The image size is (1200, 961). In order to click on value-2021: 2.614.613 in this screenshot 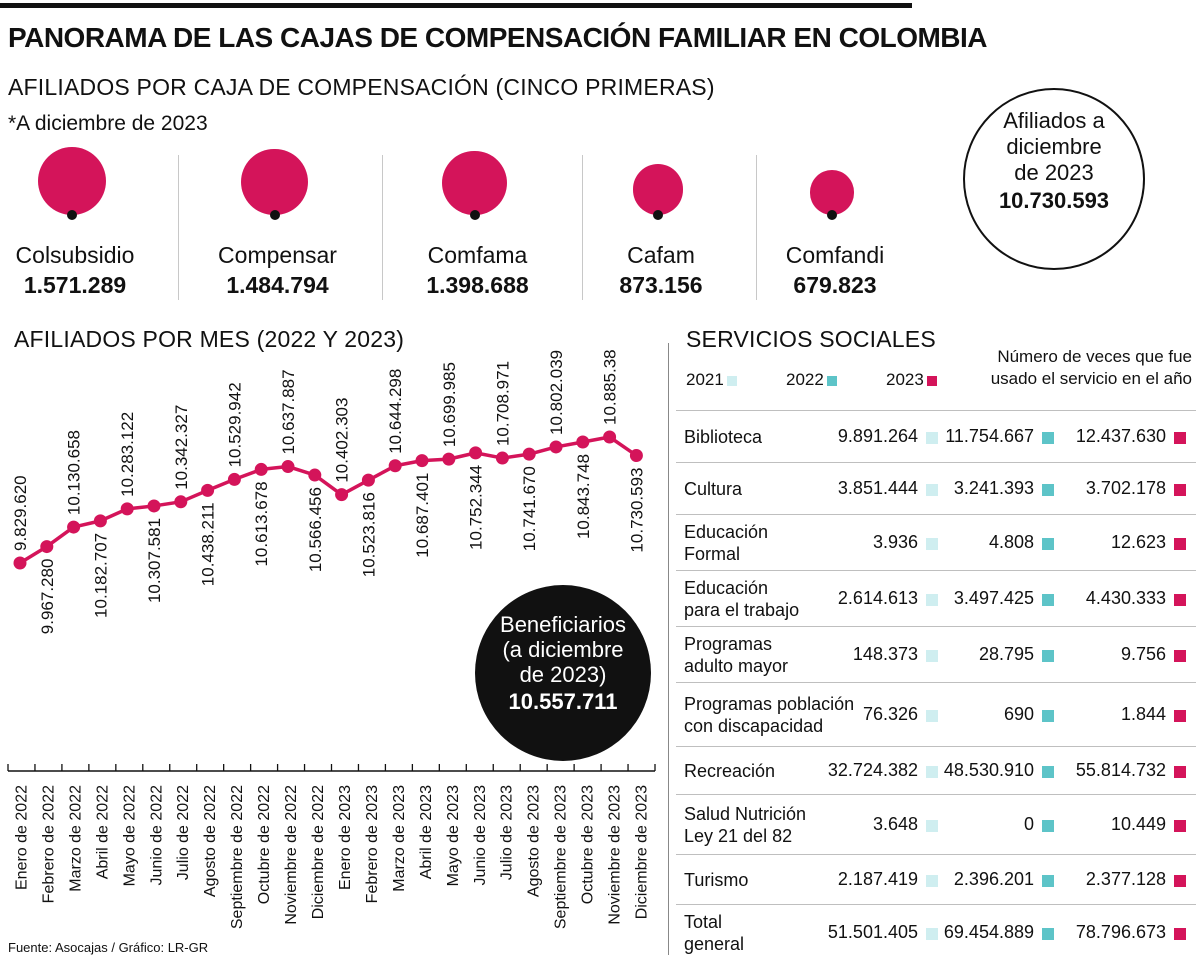, I will do `click(877, 598)`.